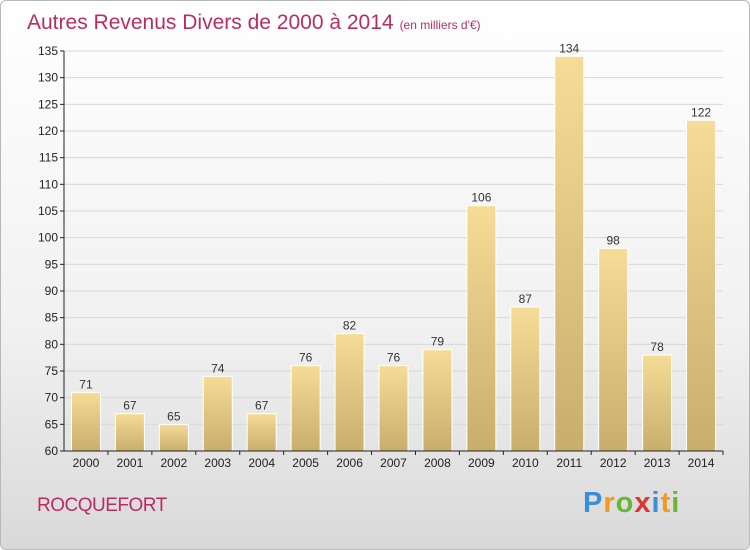 The image size is (750, 550). I want to click on x-tick-label: 2003, so click(217, 463).